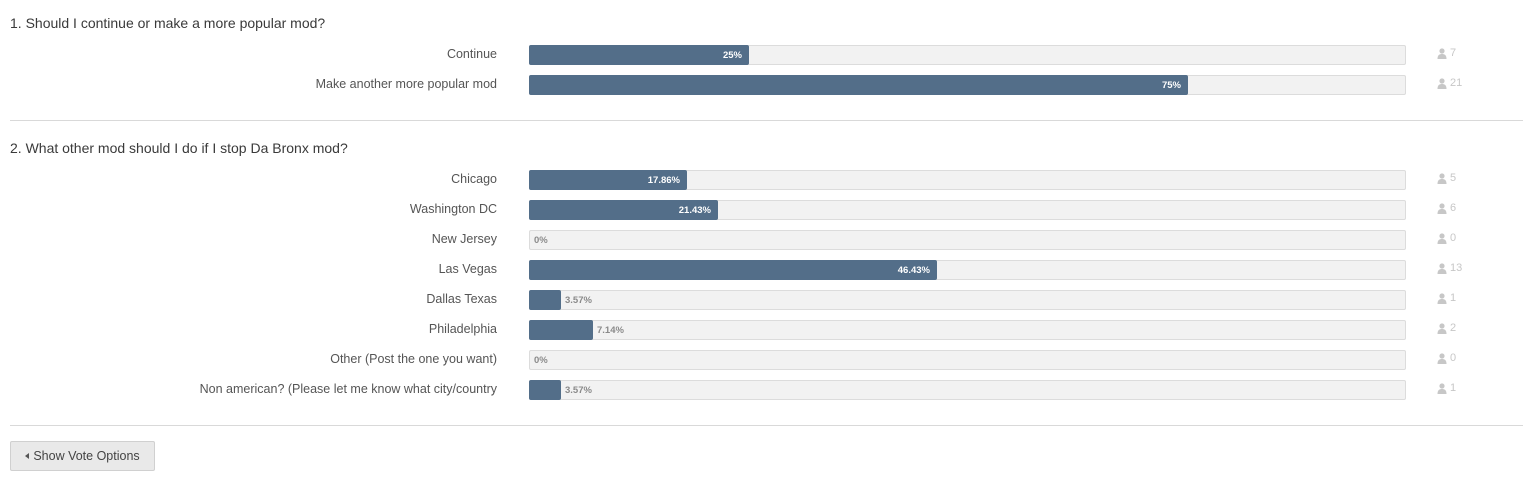 The width and height of the screenshot is (1523, 479). I want to click on poll-option-label: New Jersey, so click(464, 239).